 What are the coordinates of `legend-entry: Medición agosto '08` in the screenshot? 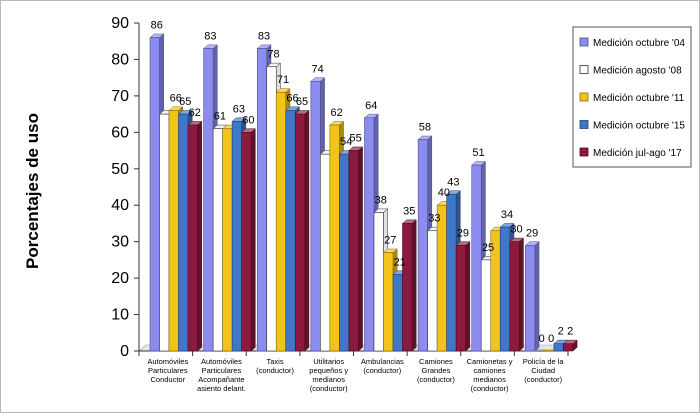 It's located at (637, 71).